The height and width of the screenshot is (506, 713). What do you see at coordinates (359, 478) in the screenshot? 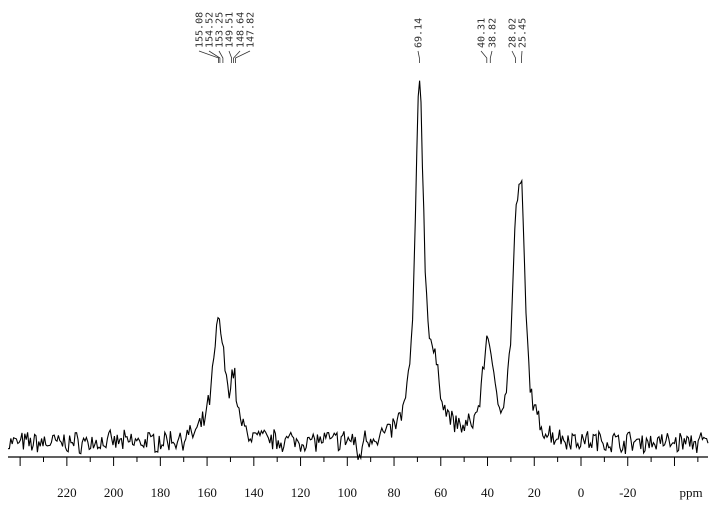
I see `x-axis-ticks: 220 200 180 160 140 120 100 80 60 40 20 0 -20` at bounding box center [359, 478].